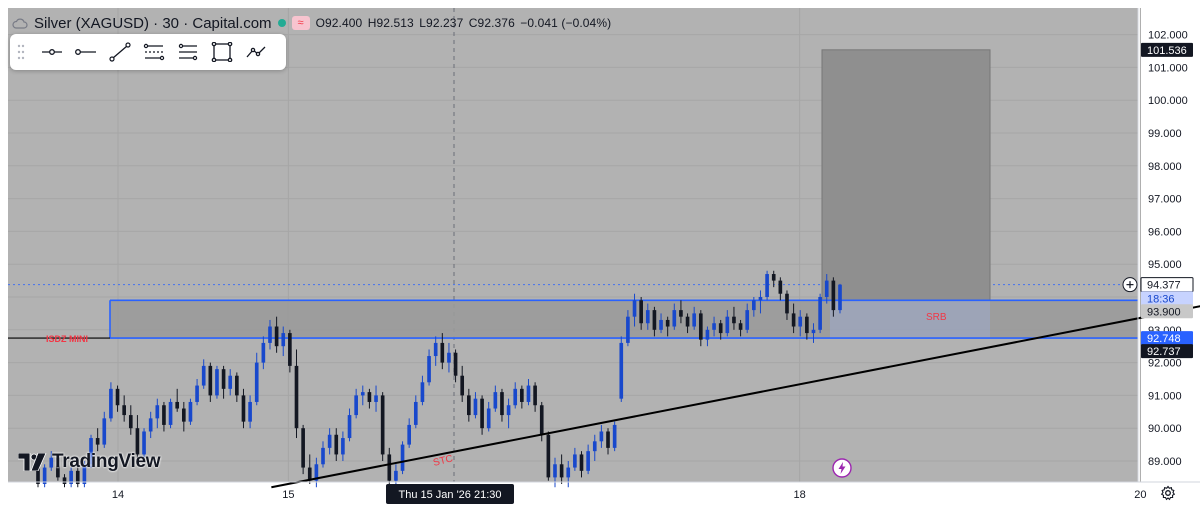  What do you see at coordinates (906, 175) in the screenshot?
I see `target-box` at bounding box center [906, 175].